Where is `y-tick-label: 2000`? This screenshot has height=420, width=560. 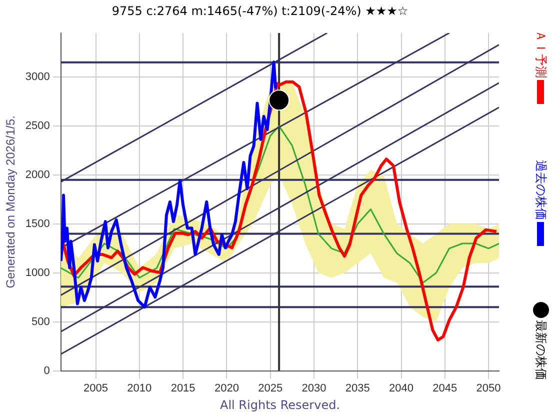 y-tick-label: 2000 is located at coordinates (37, 175).